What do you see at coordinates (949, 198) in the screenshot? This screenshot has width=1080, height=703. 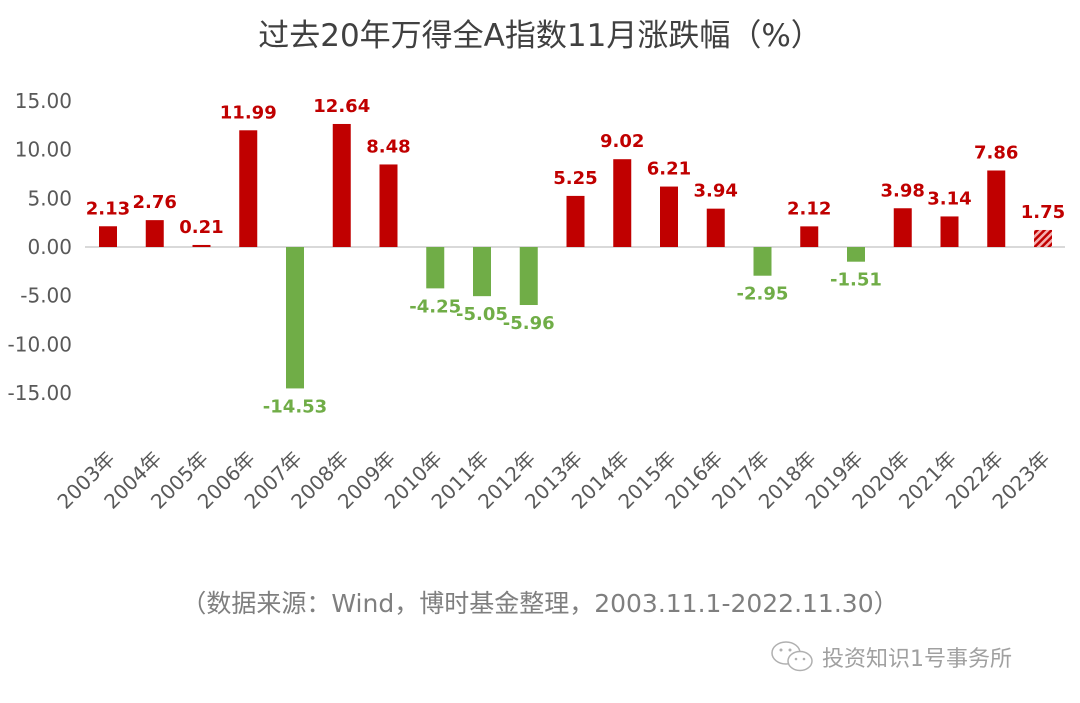 I see `data-label: 3.14` at bounding box center [949, 198].